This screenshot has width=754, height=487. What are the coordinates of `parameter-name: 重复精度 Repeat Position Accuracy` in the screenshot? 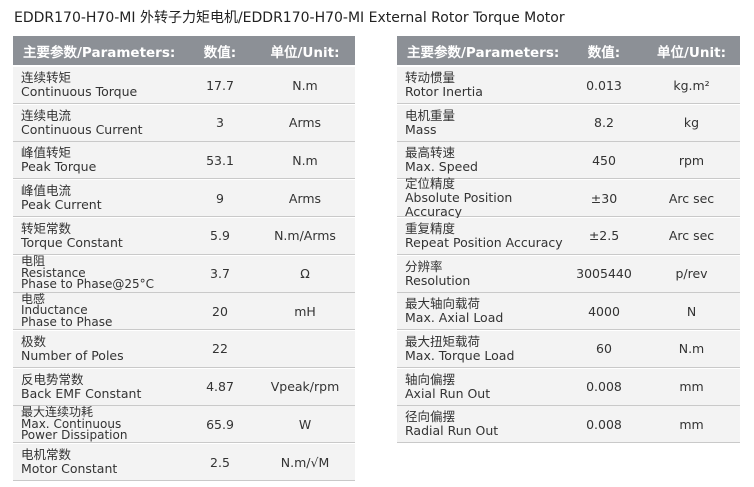 It's located at (485, 236).